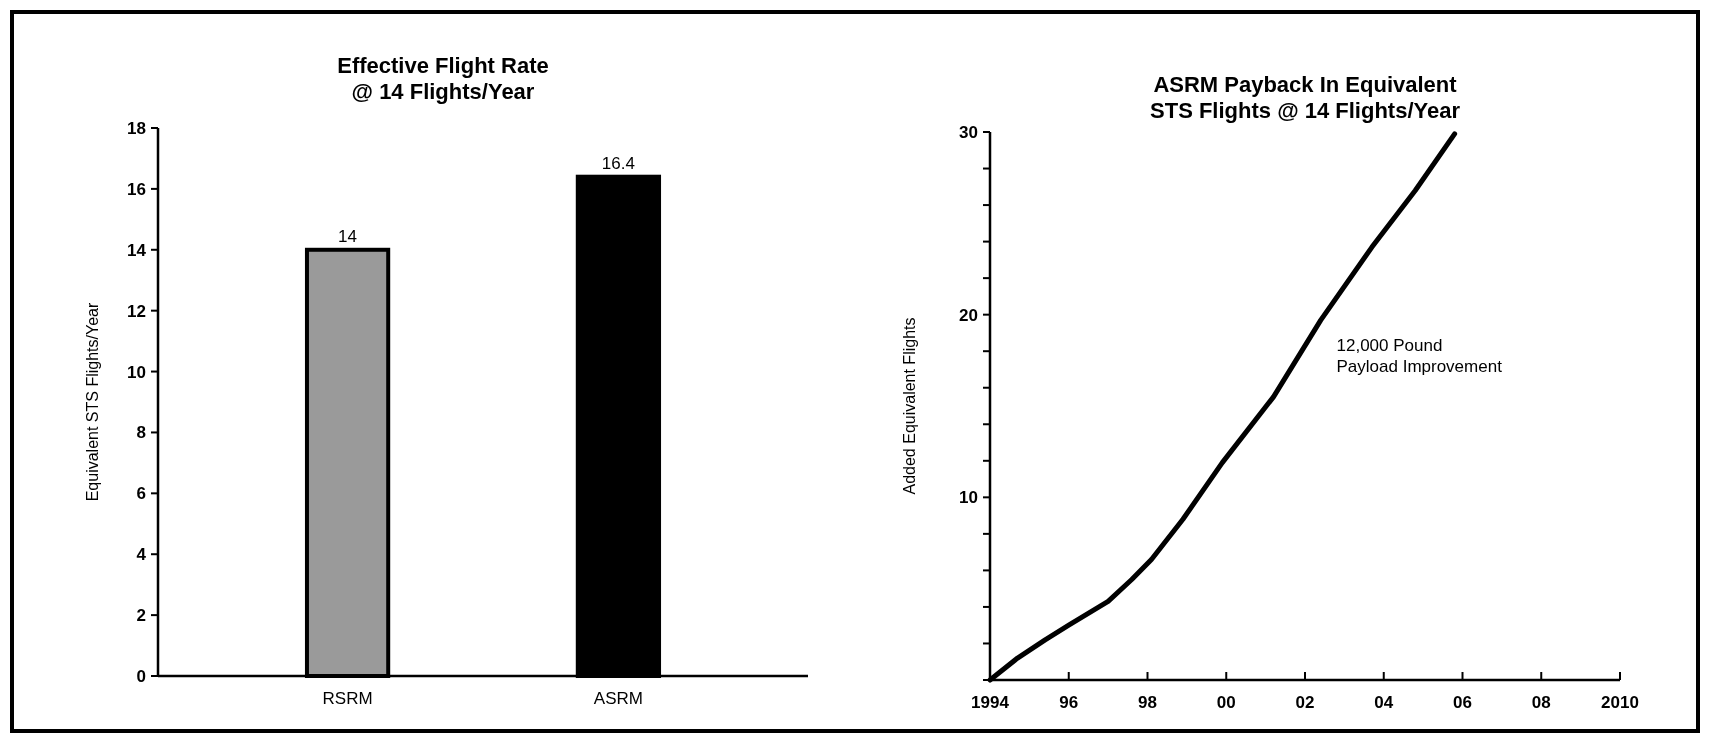  I want to click on y-axis-title: Added Equivalent Flights, so click(909, 406).